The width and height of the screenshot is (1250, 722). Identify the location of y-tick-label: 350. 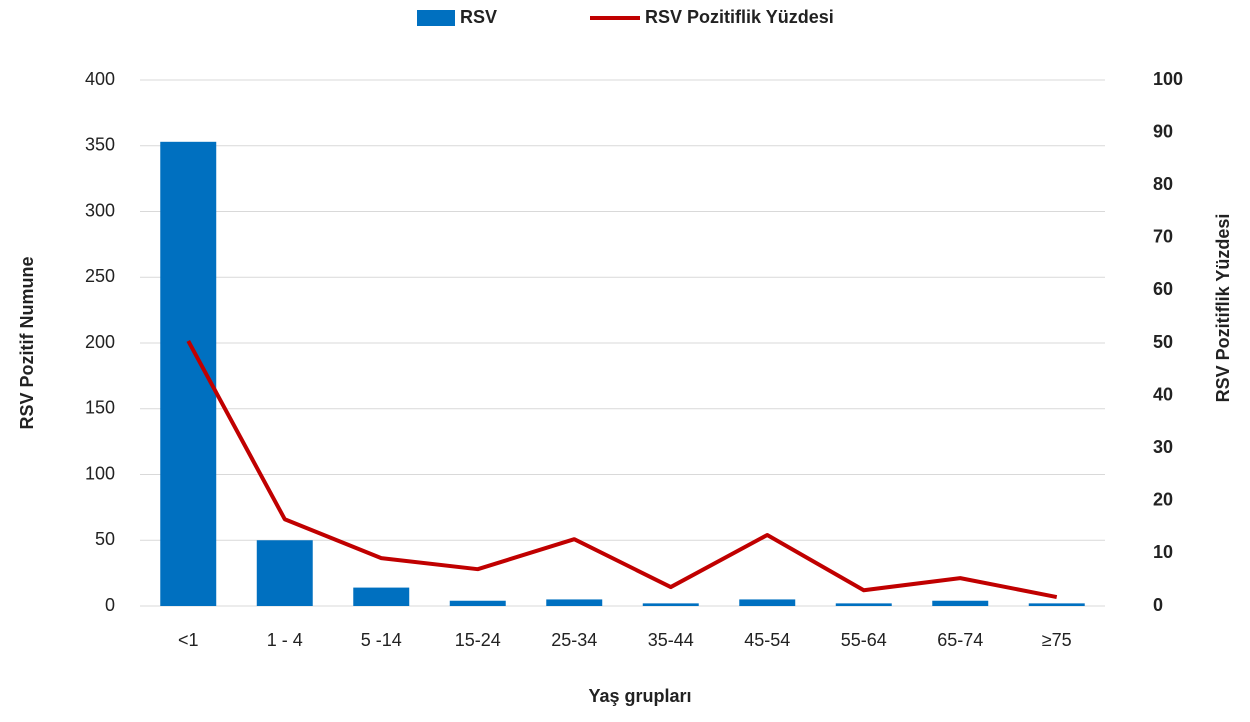
(100, 145).